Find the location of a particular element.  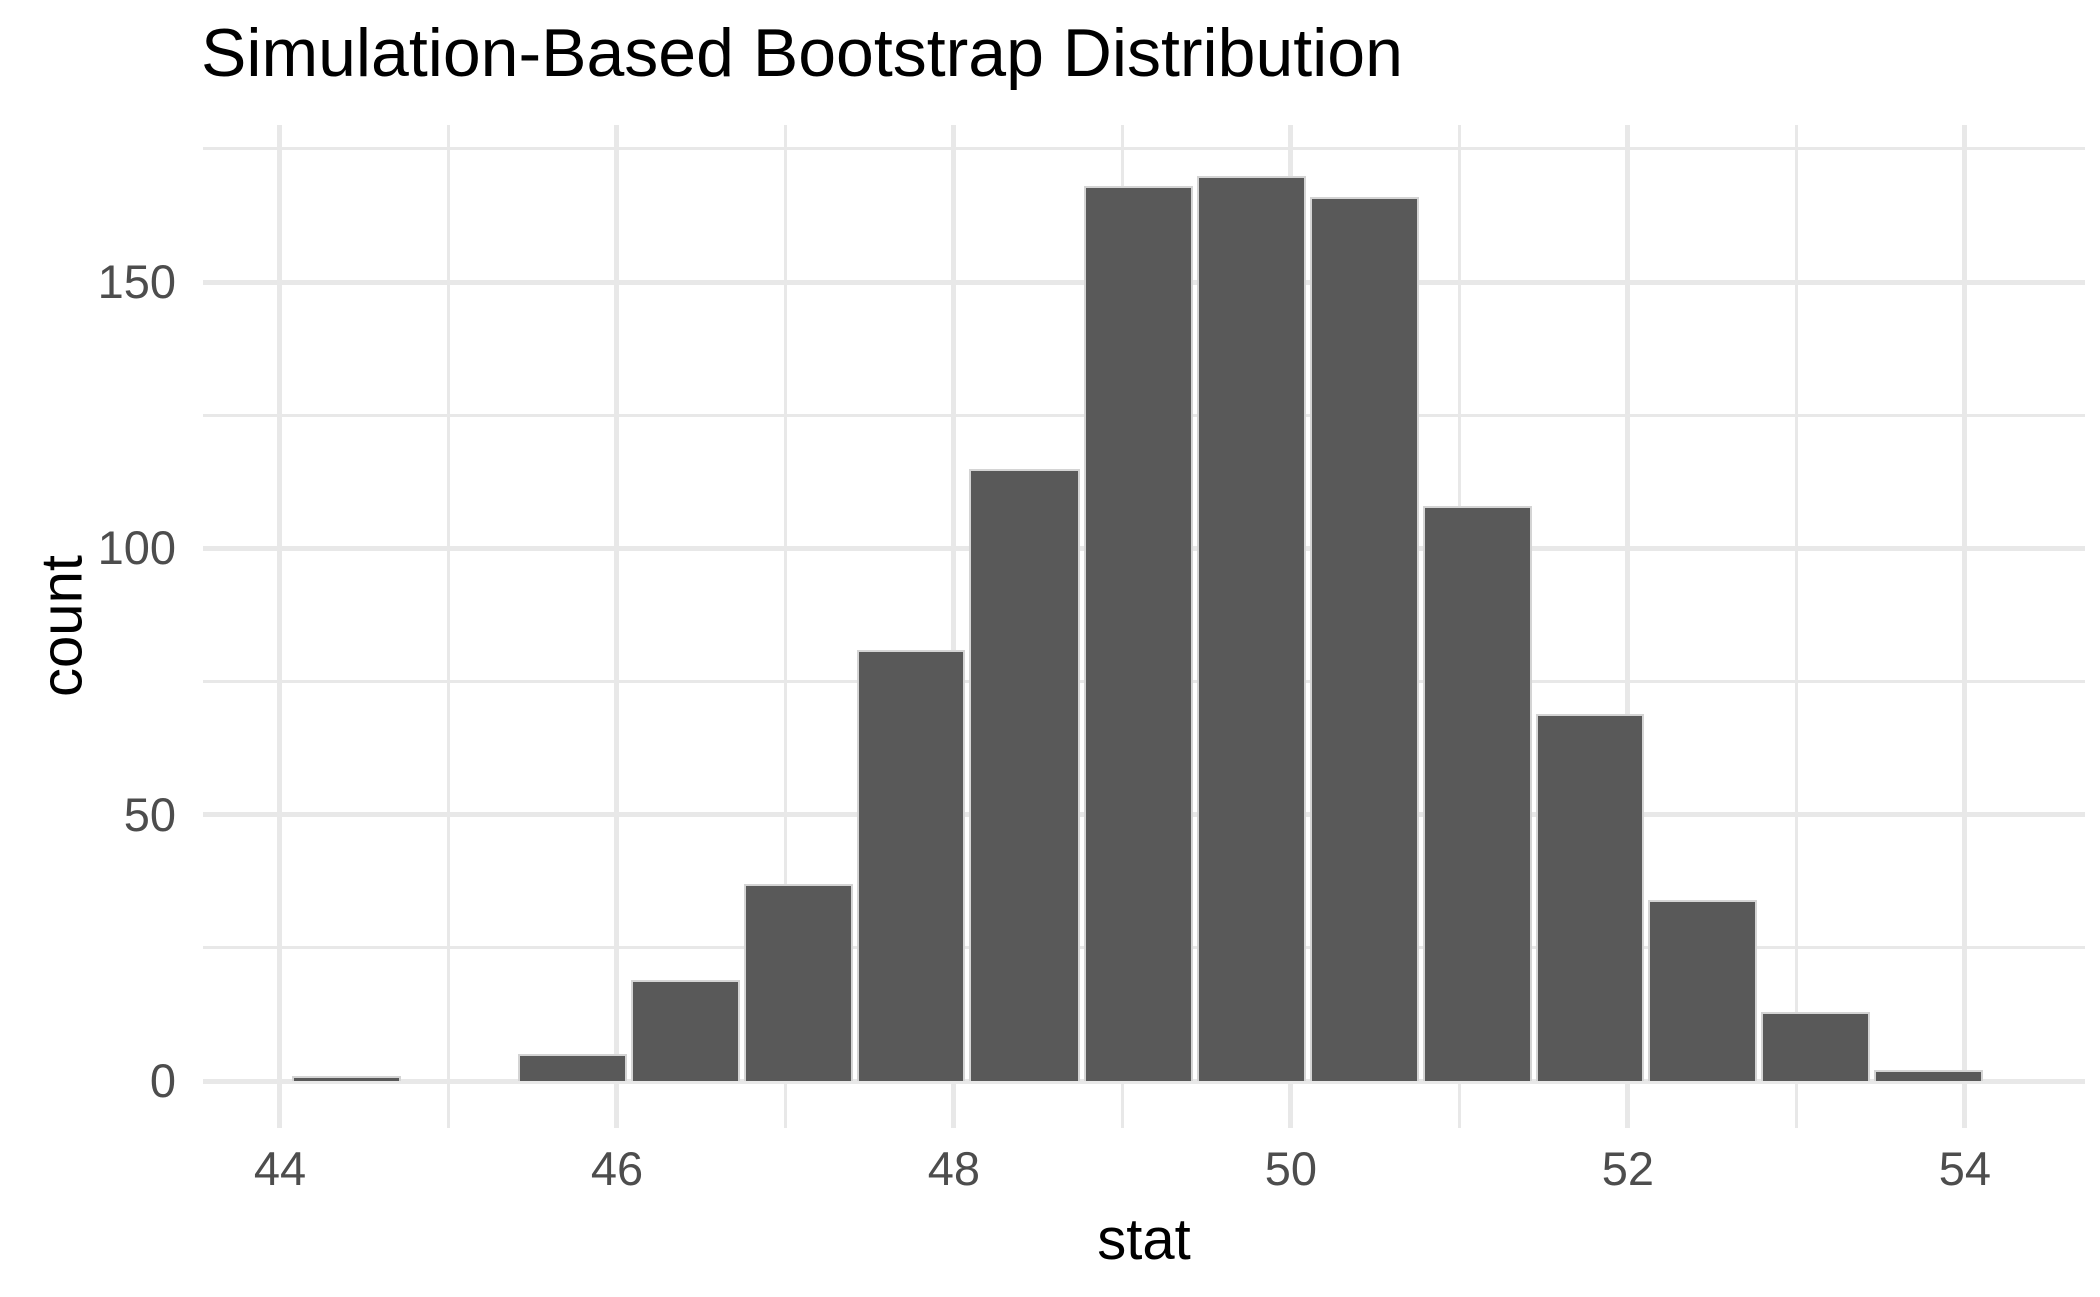

x-axis-title: stat is located at coordinates (1144, 1239).